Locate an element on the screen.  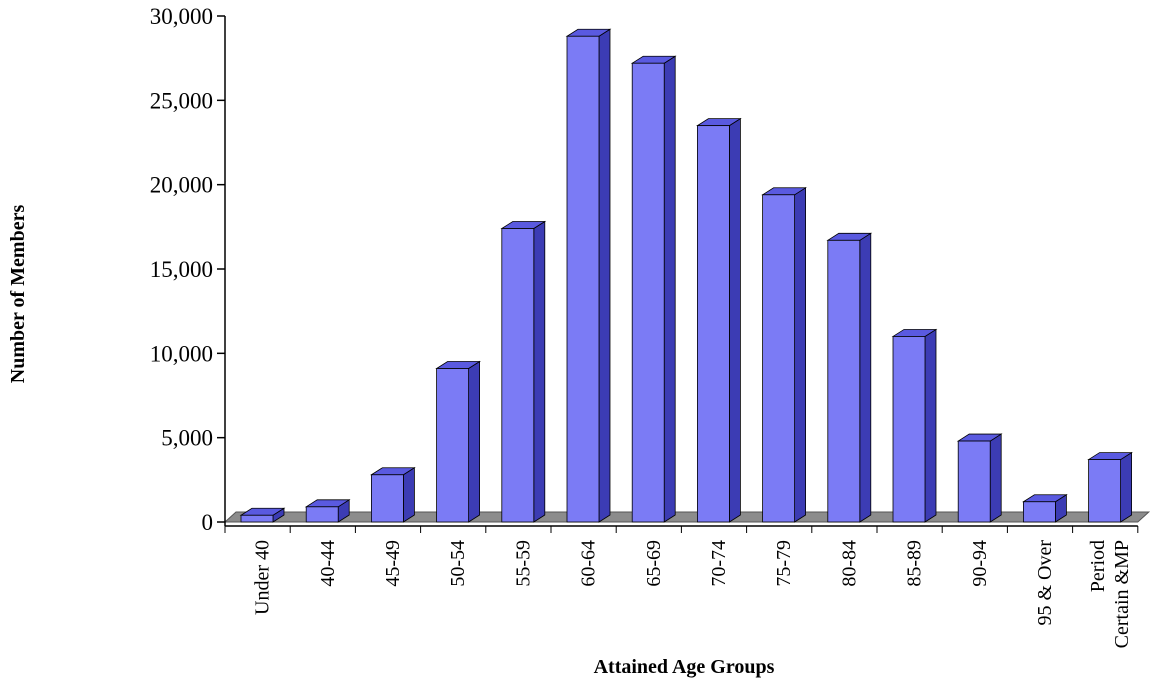
x-category-label: 85-89 is located at coordinates (915, 563).